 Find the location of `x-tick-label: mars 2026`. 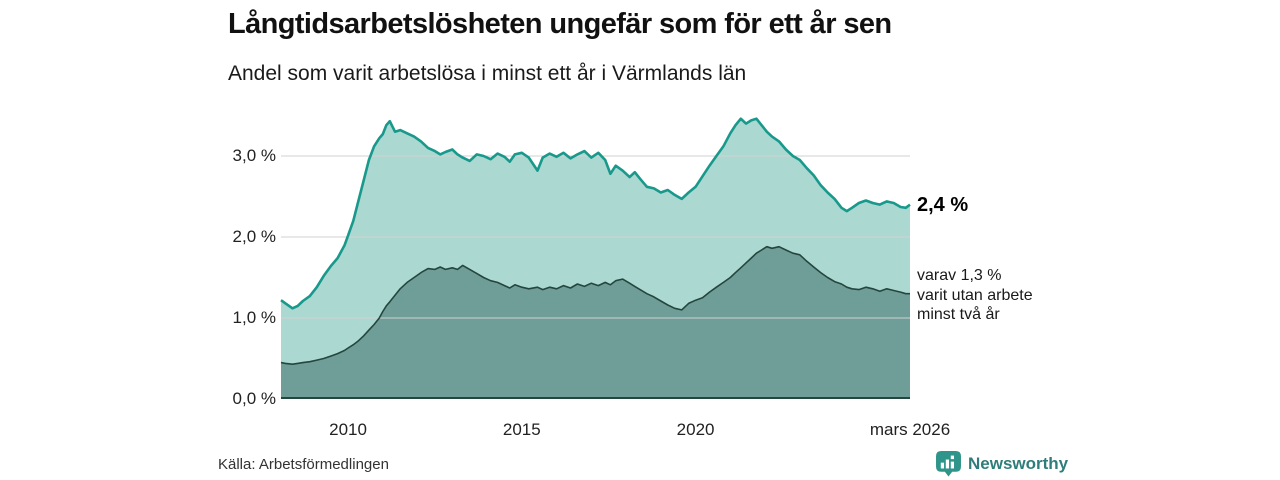

x-tick-label: mars 2026 is located at coordinates (910, 429).